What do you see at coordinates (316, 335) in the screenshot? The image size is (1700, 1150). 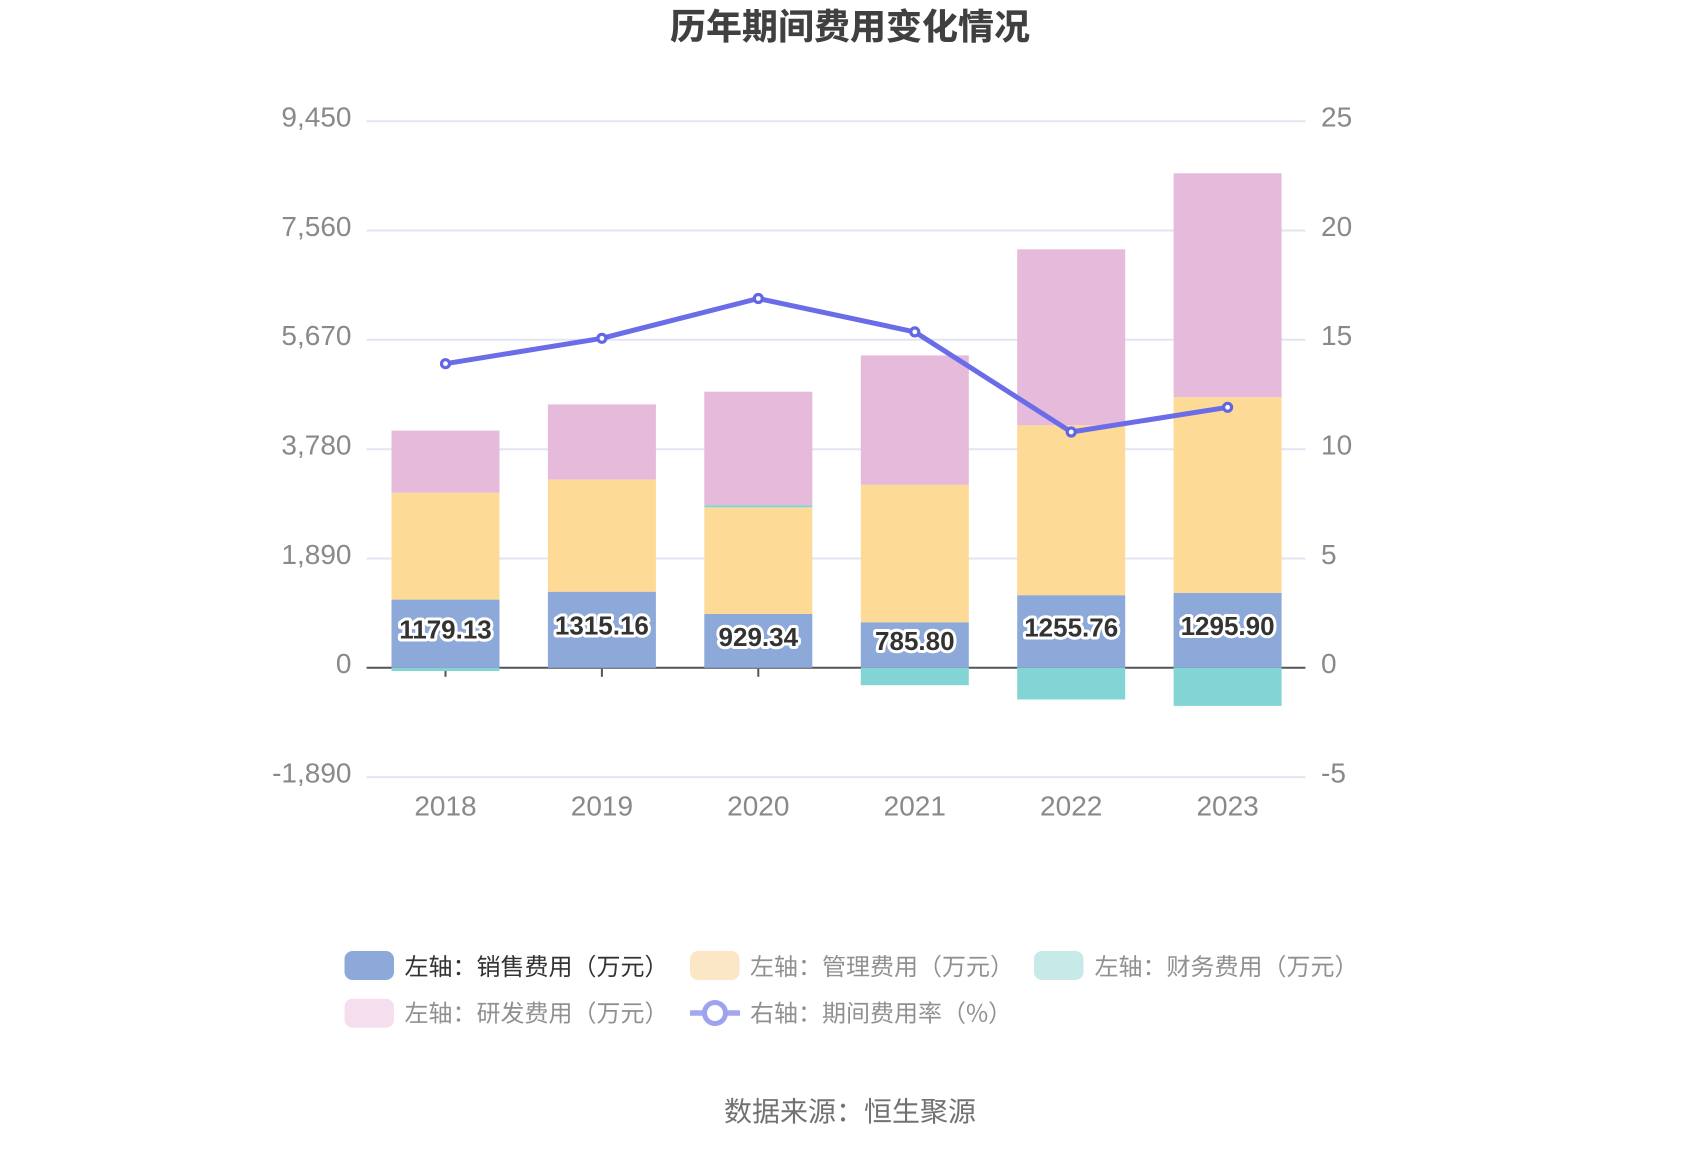 I see `svg-text: 5,670` at bounding box center [316, 335].